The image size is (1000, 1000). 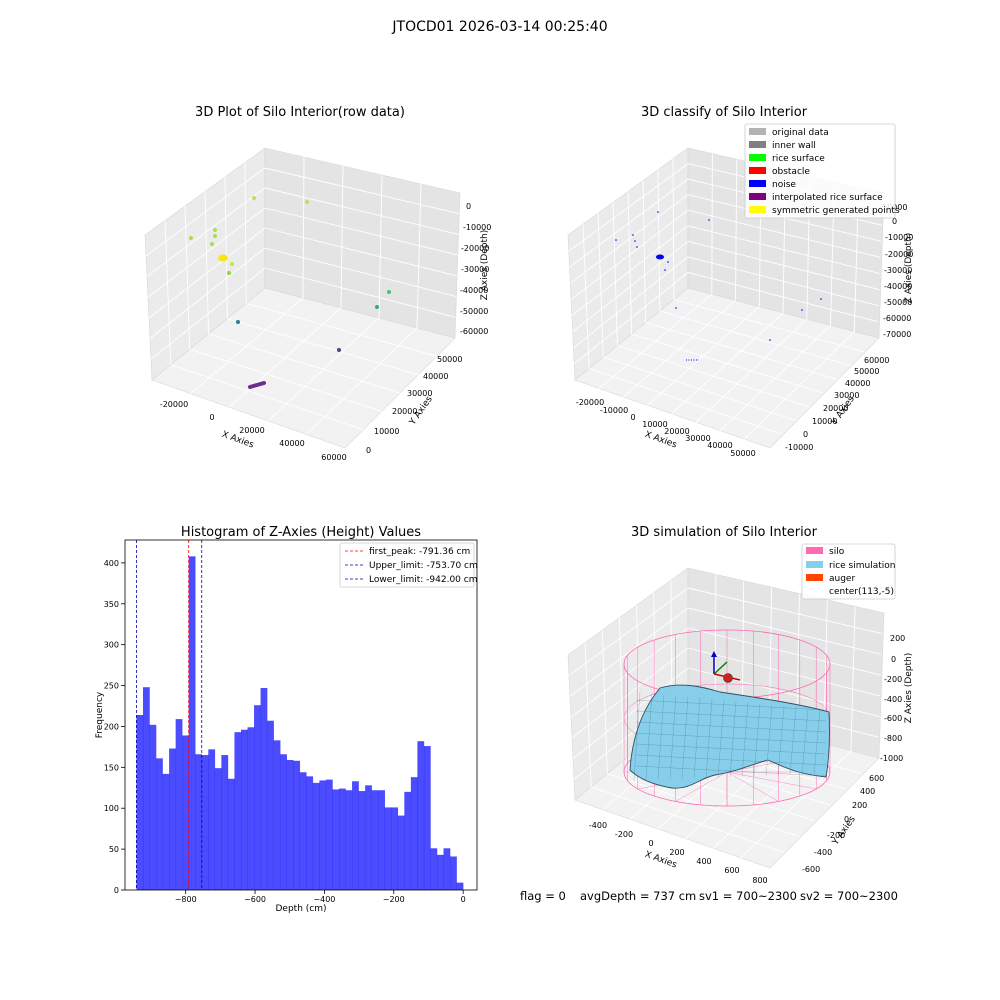 What do you see at coordinates (255, 899) in the screenshot?
I see `x-tick-label: −600` at bounding box center [255, 899].